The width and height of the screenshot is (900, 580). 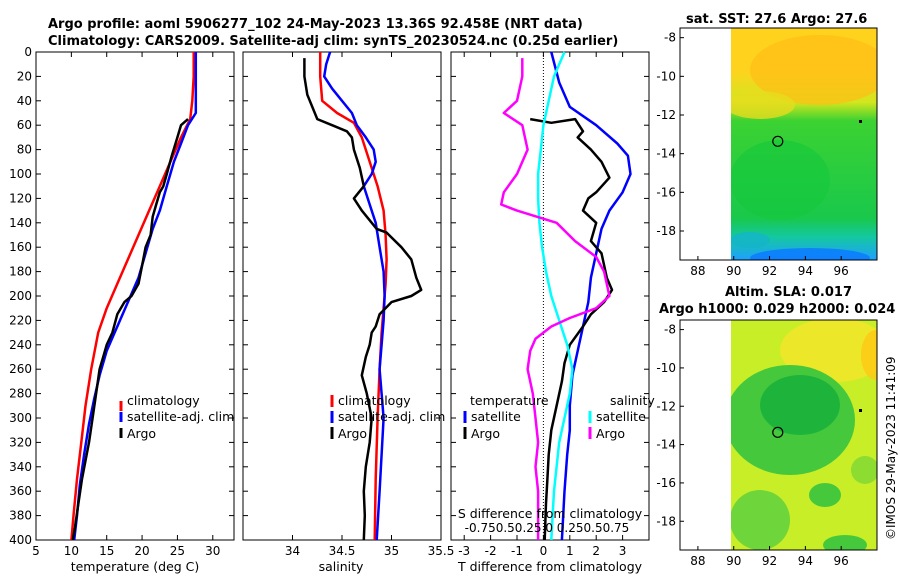 What do you see at coordinates (666, 231) in the screenshot?
I see `map-lat-label: -18` at bounding box center [666, 231].